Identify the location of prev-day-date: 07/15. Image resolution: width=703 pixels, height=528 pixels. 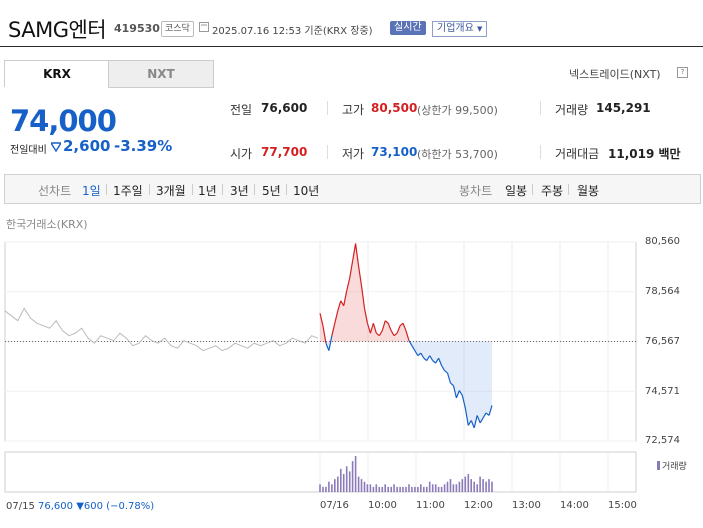
(20, 506).